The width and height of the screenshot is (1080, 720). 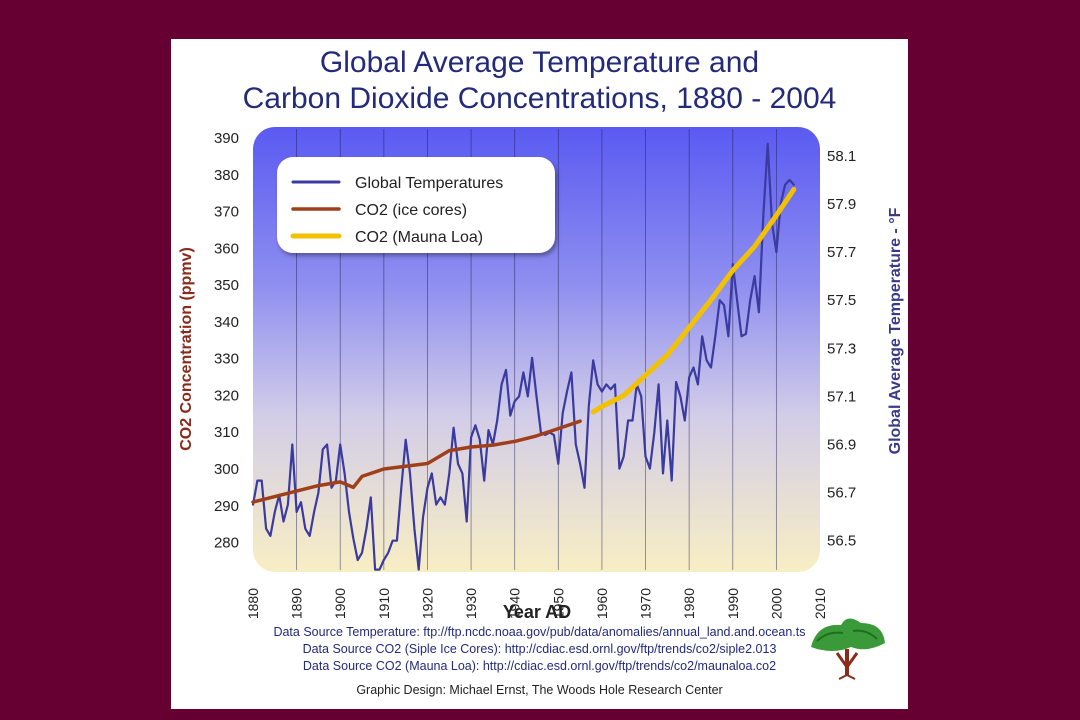 What do you see at coordinates (841, 348) in the screenshot?
I see `y-right-tick-label: 57.3` at bounding box center [841, 348].